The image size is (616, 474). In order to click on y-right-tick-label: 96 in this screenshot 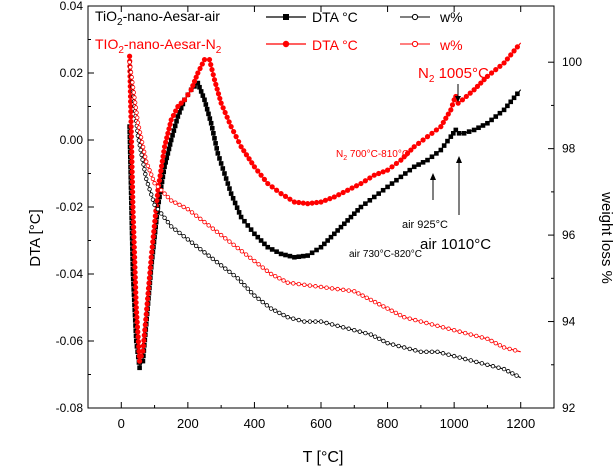, I will do `click(569, 235)`.